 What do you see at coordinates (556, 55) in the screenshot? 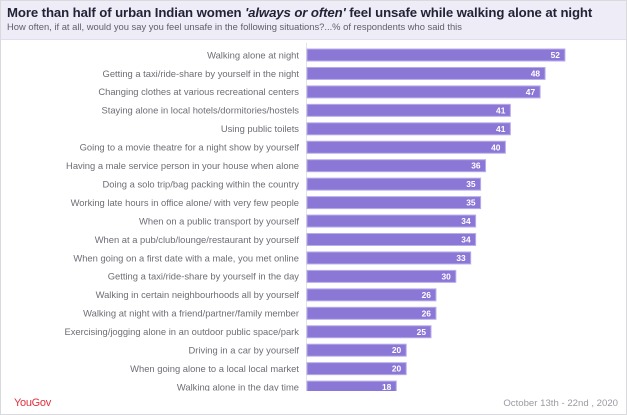
I see `value-label: 52` at bounding box center [556, 55].